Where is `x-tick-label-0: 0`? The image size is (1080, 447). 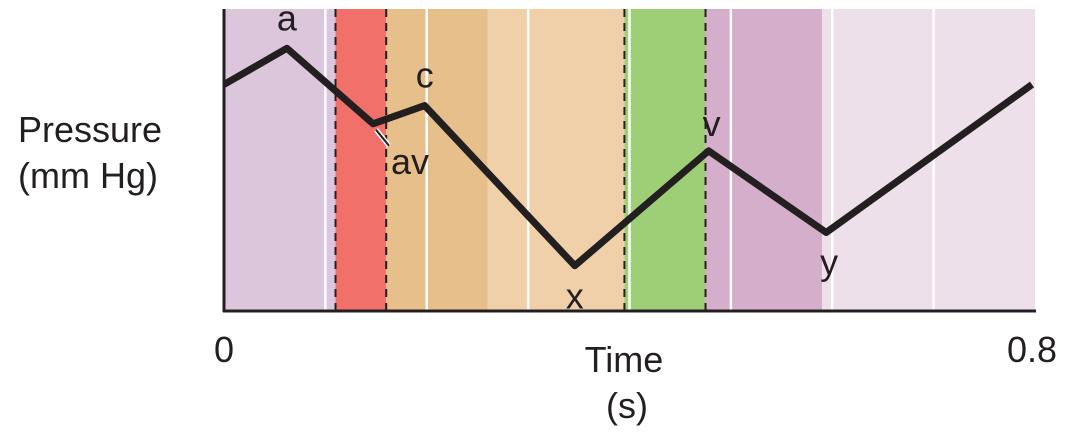
x-tick-label-0: 0 is located at coordinates (224, 349).